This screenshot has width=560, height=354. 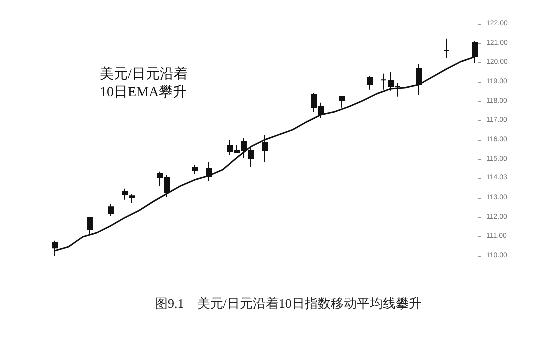 I want to click on annotation: 美元/日元沿着 10日EMA攀升, so click(x=144, y=83).